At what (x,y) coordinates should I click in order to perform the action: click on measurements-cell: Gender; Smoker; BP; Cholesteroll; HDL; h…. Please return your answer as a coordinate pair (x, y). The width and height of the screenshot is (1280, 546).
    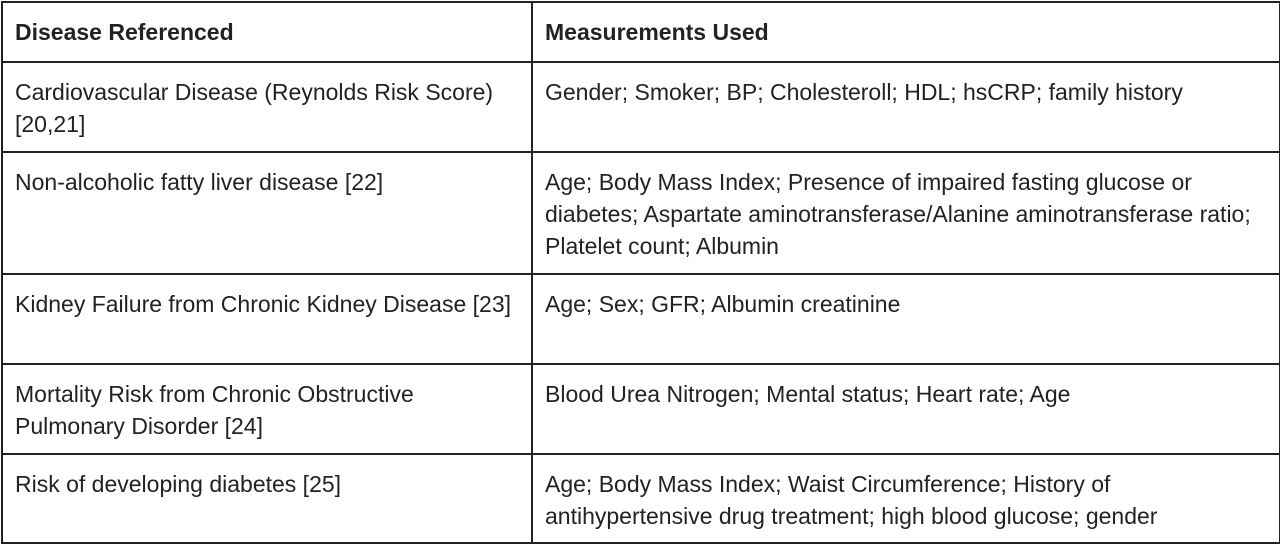
    Looking at the image, I should click on (905, 107).